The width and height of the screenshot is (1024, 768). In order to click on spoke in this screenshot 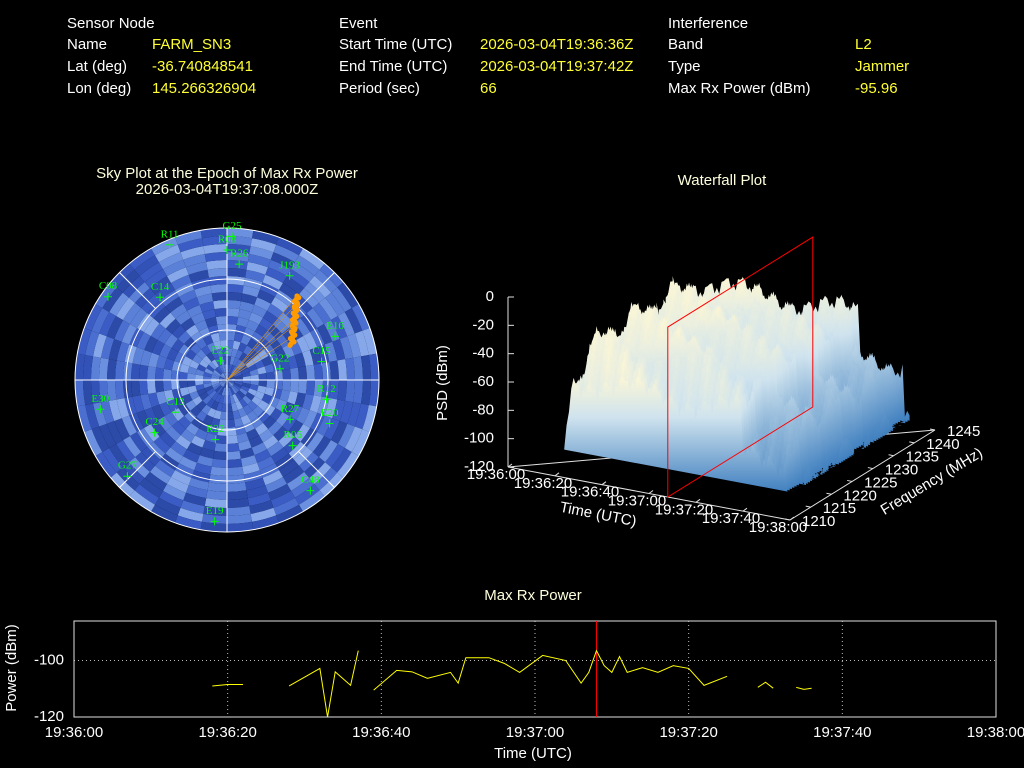, I will do `click(137, 290)`.